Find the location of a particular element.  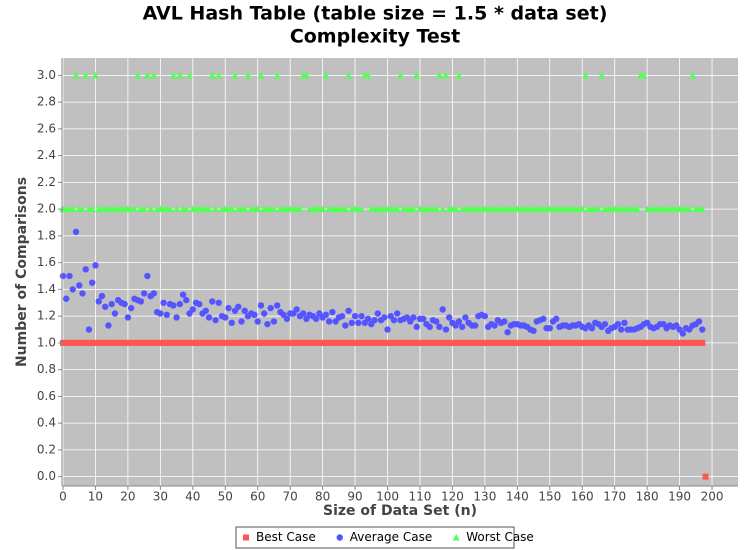

y-tick-label: 1.6 is located at coordinates (46, 262).